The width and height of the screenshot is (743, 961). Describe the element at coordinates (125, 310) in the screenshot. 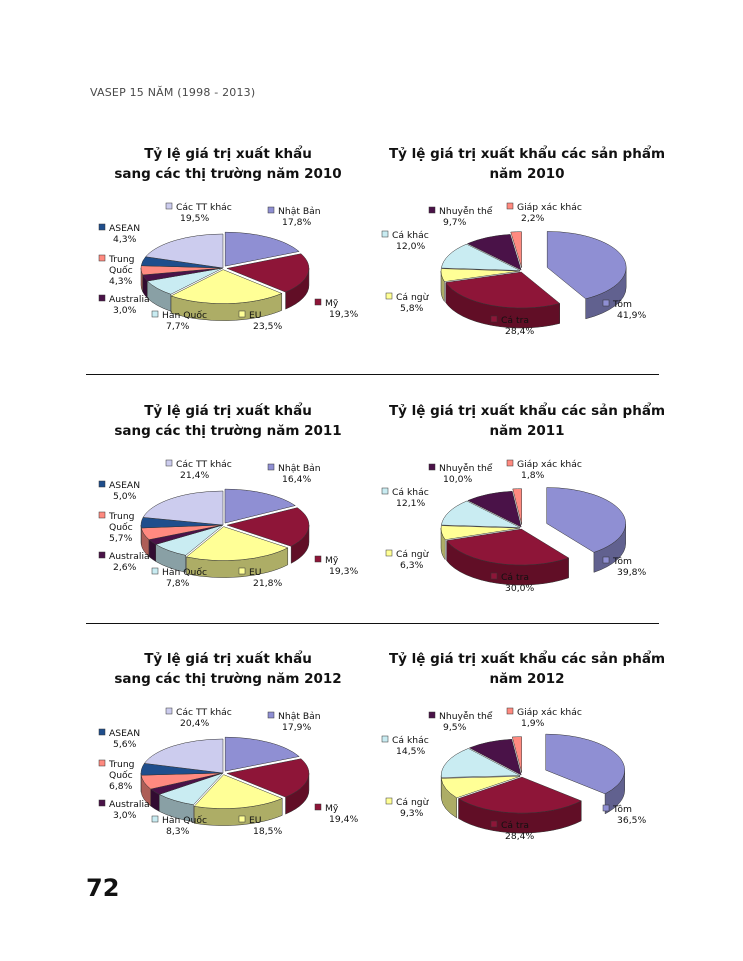

I see `slice-value: 3,0%` at that location.